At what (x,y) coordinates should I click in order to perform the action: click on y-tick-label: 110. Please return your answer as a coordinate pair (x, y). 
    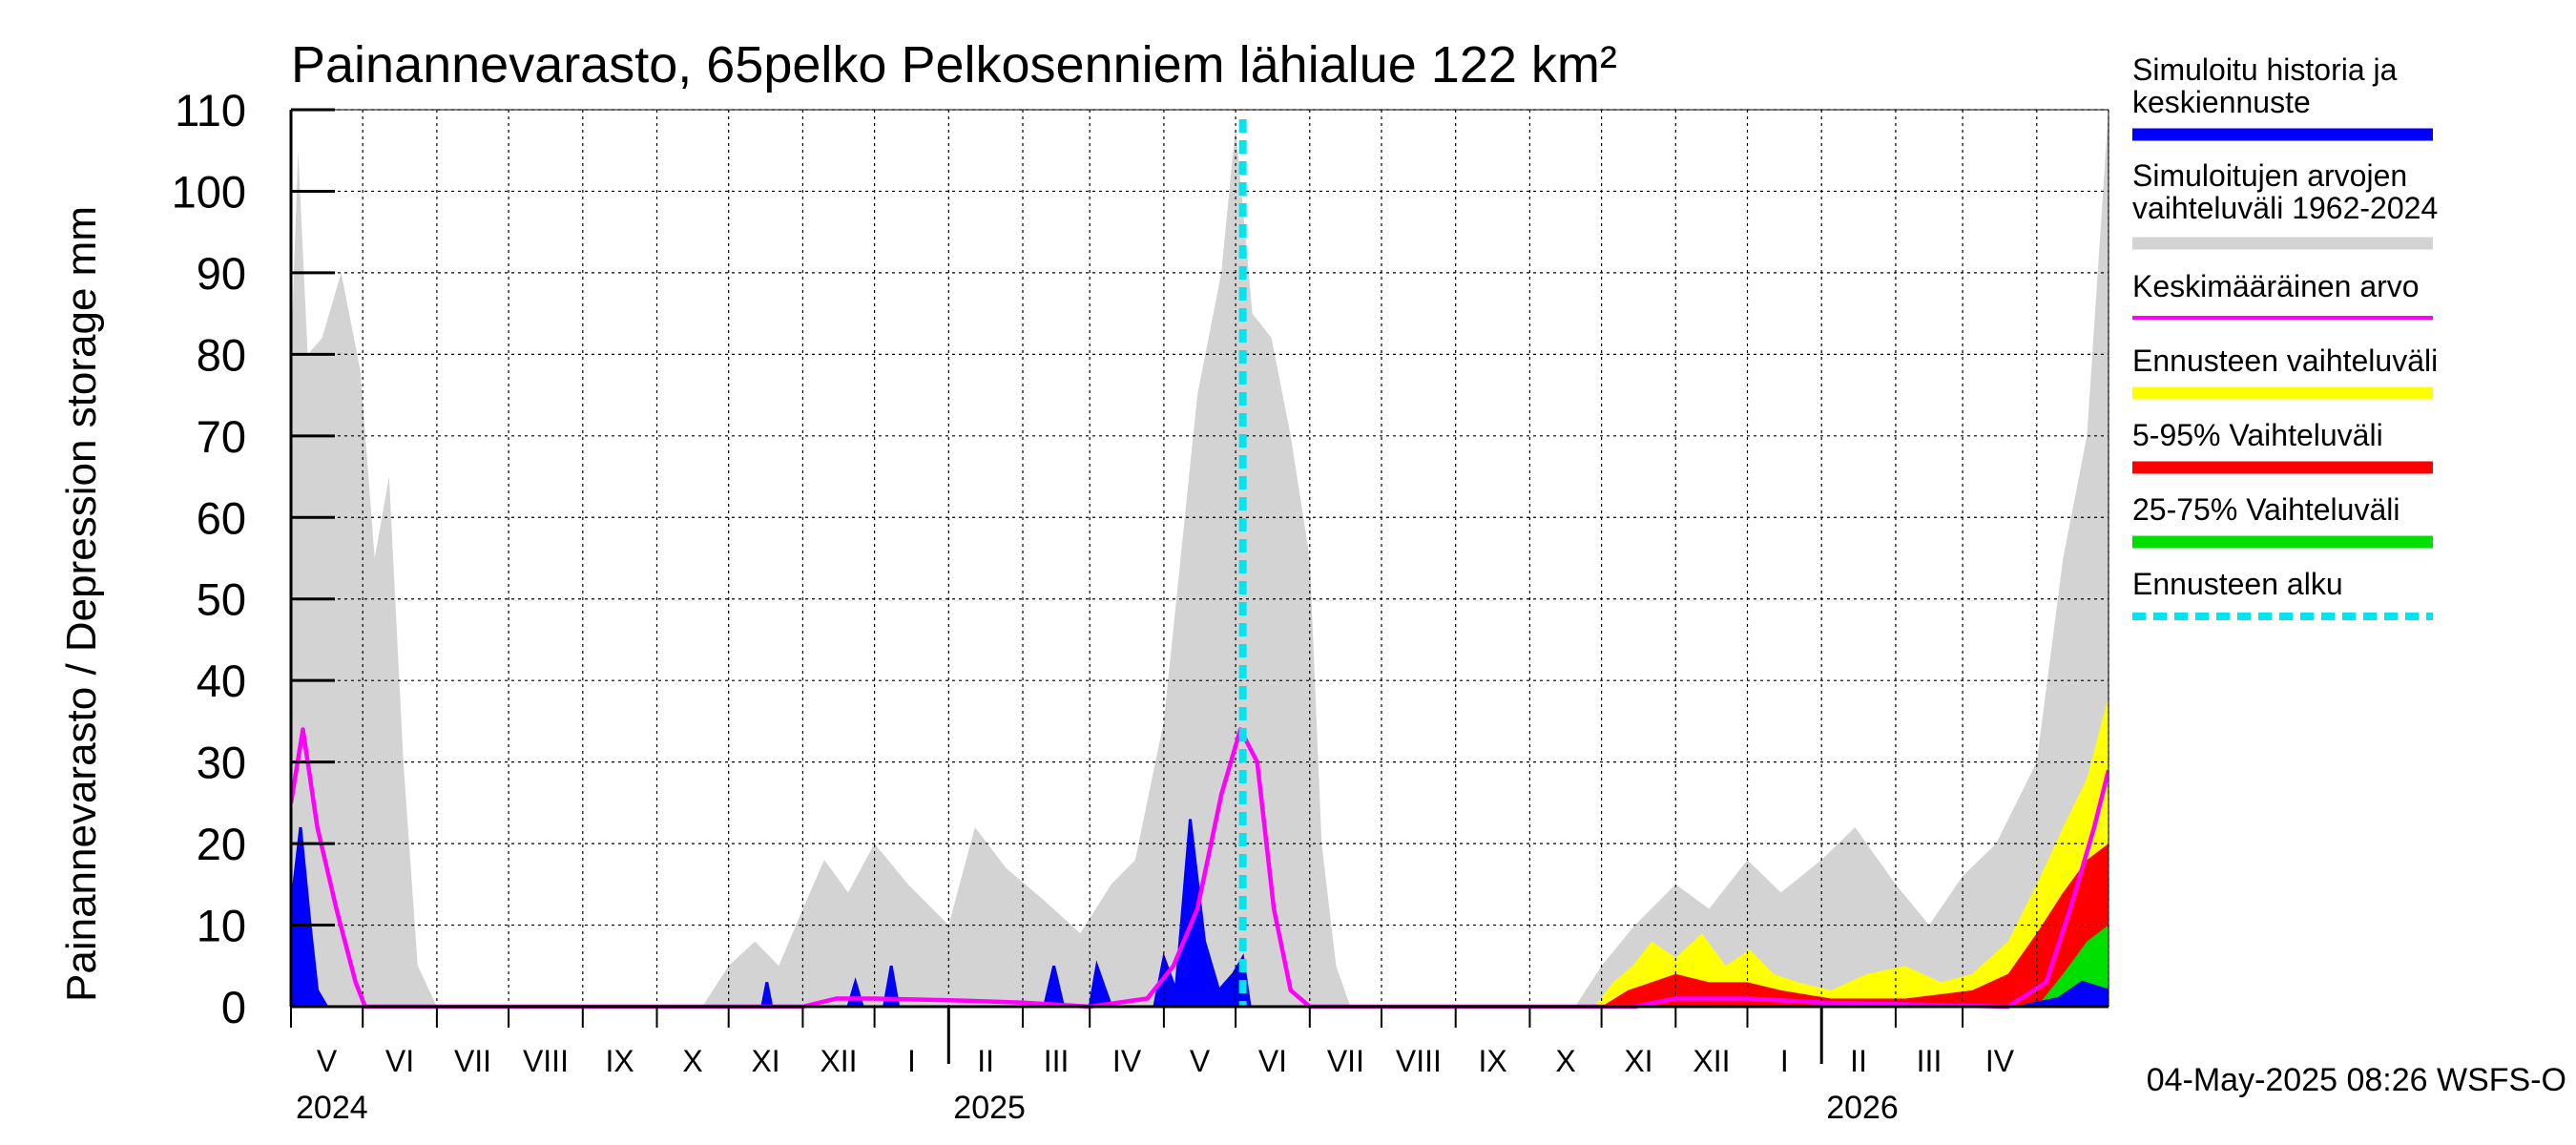
    Looking at the image, I should click on (210, 110).